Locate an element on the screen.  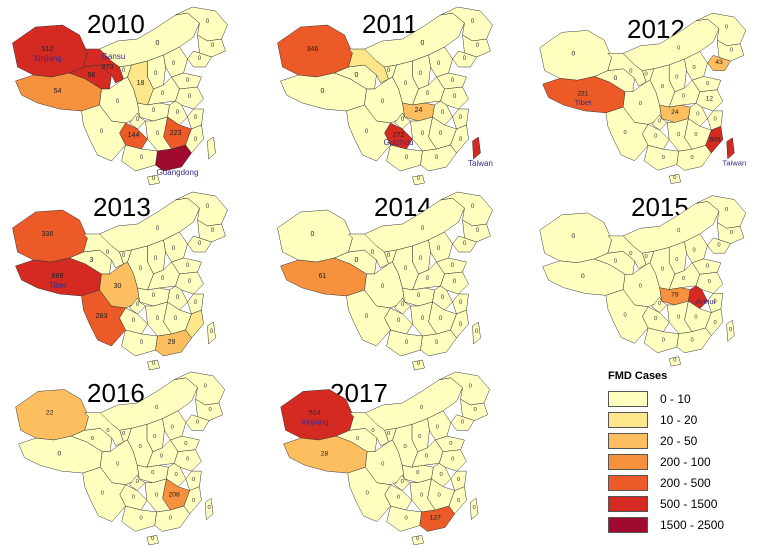
province-count: 30 is located at coordinates (118, 286).